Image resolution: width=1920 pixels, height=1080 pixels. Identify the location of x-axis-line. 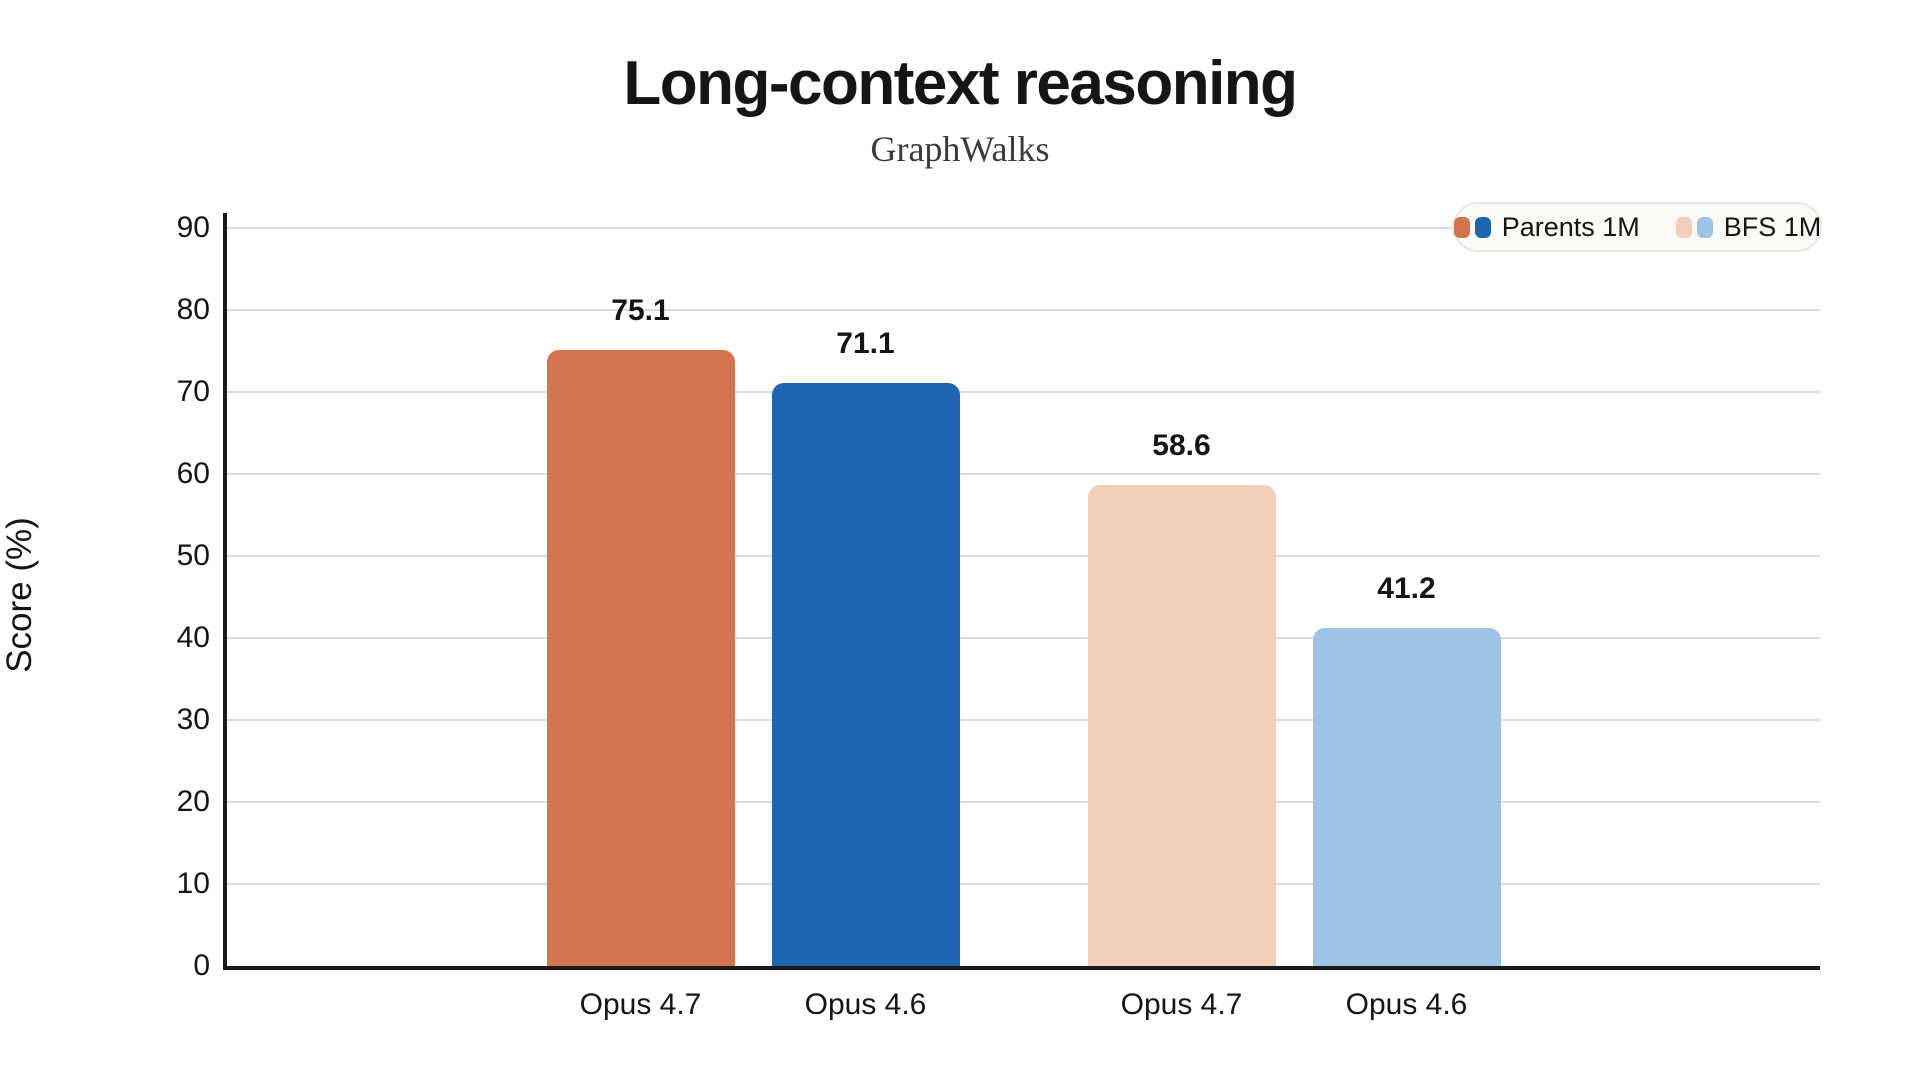
(1021, 968).